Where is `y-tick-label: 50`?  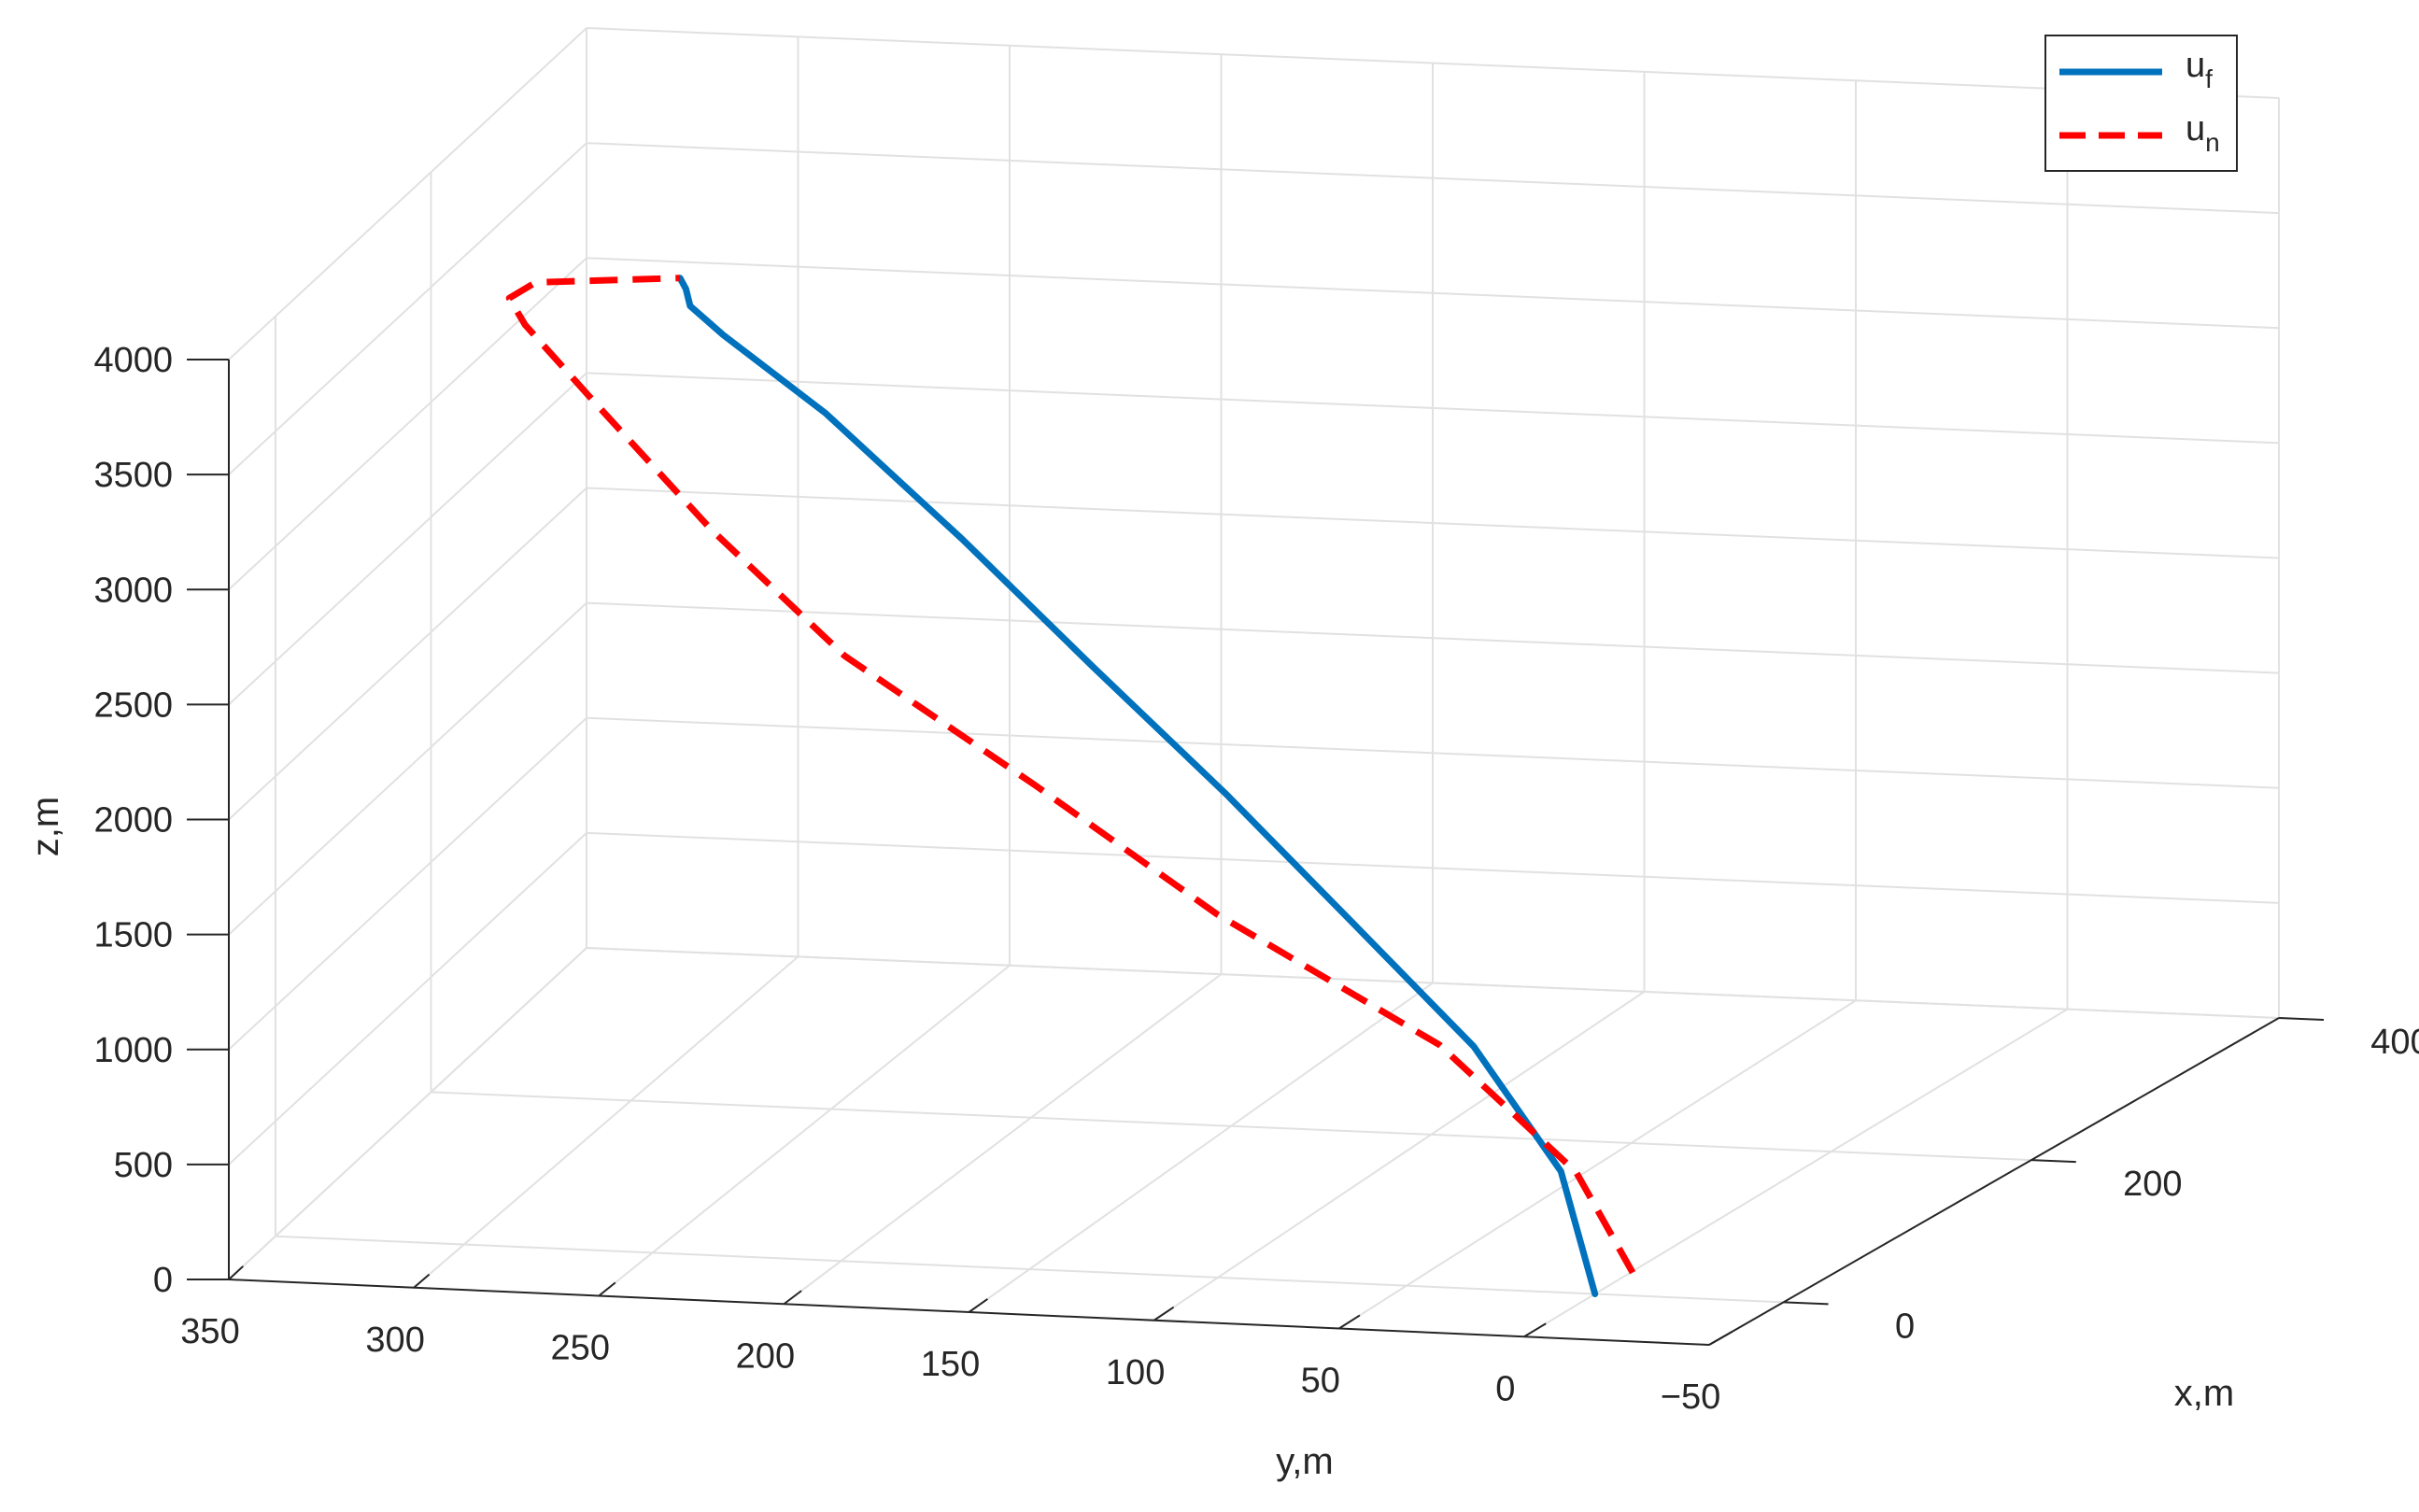
y-tick-label: 50 is located at coordinates (1320, 1381).